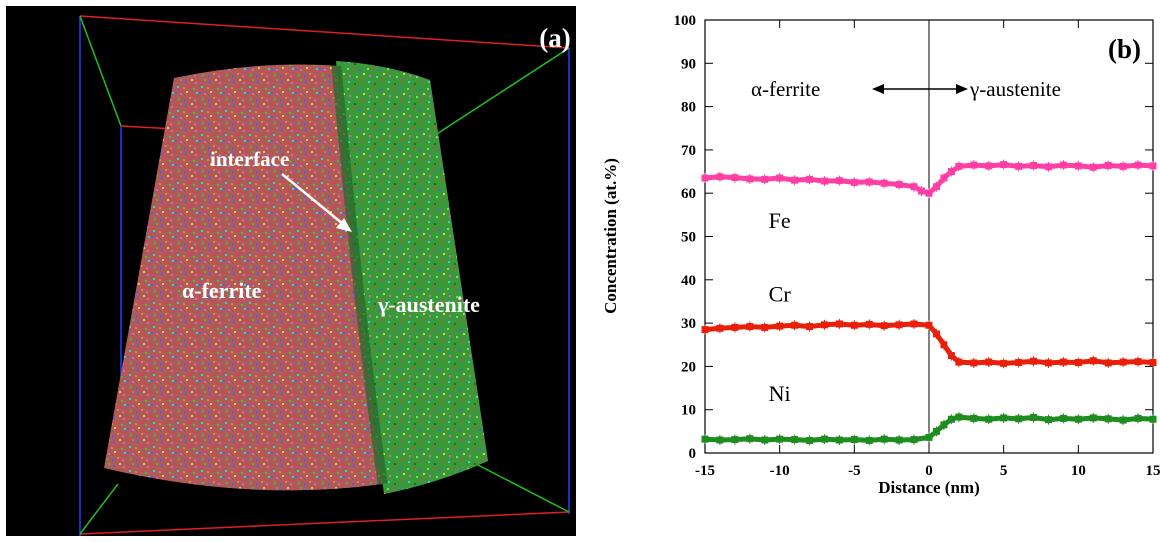  What do you see at coordinates (688, 238) in the screenshot?
I see `y-tick-label: 50` at bounding box center [688, 238].